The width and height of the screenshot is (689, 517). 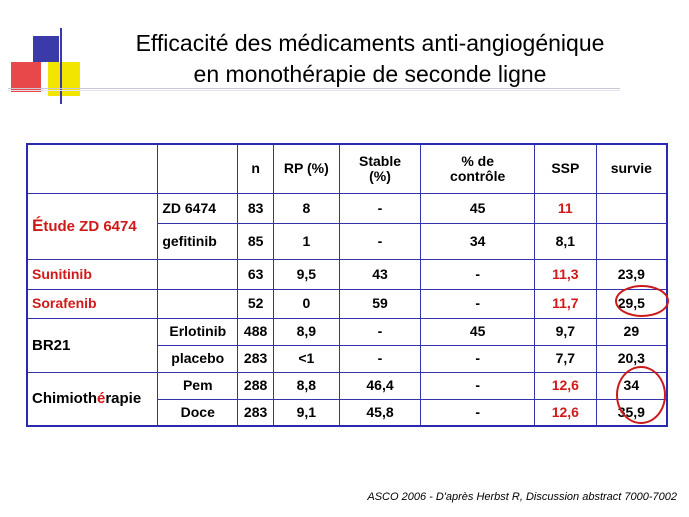 I want to click on stable-cell: 59, so click(x=380, y=303).